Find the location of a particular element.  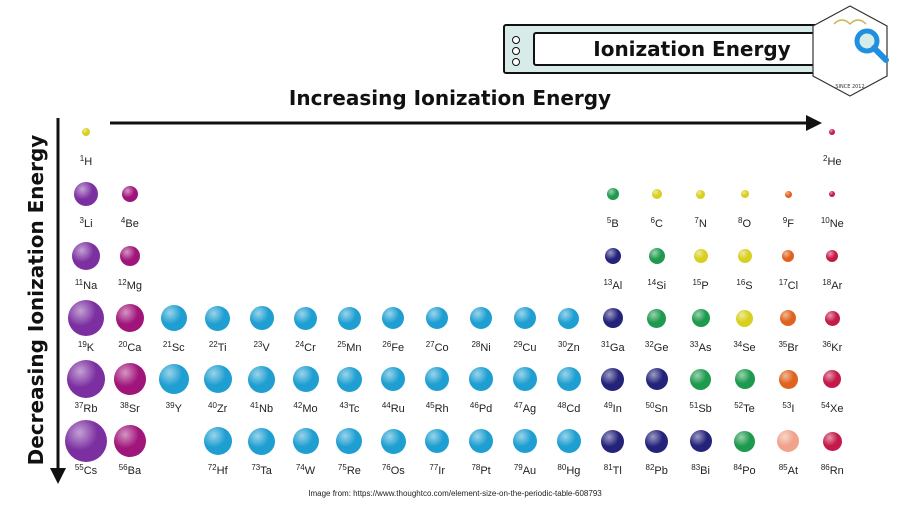

element-label-he: 2He is located at coordinates (832, 161).